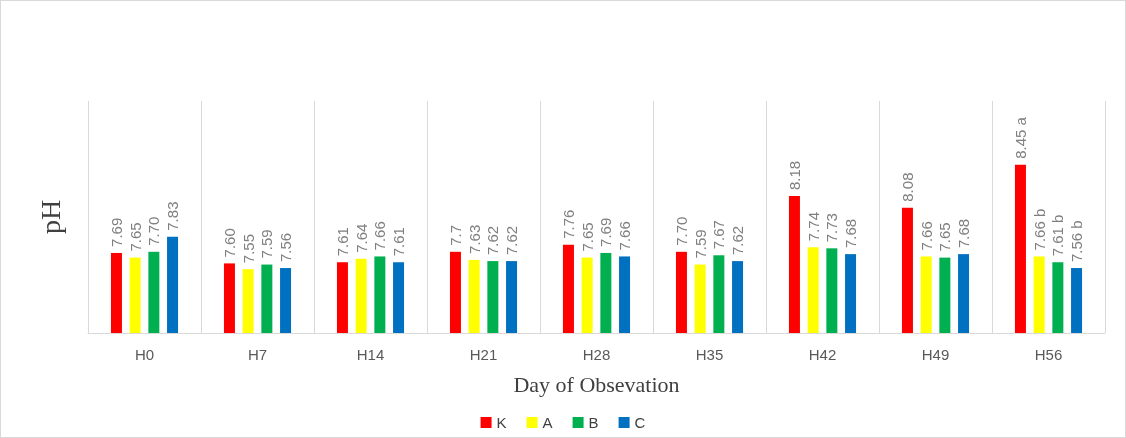  What do you see at coordinates (248, 249) in the screenshot?
I see `data-label: 7.55` at bounding box center [248, 249].